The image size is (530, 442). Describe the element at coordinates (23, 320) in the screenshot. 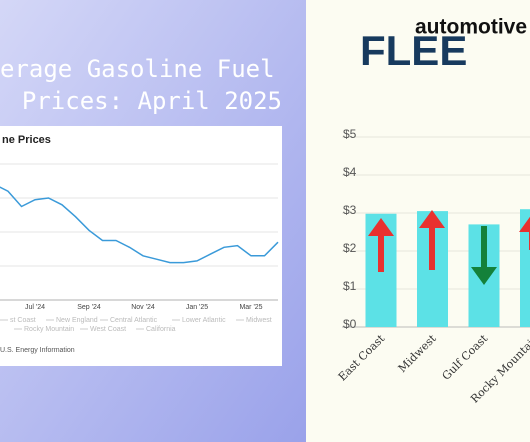

I see `legend-label: st Coast` at that location.